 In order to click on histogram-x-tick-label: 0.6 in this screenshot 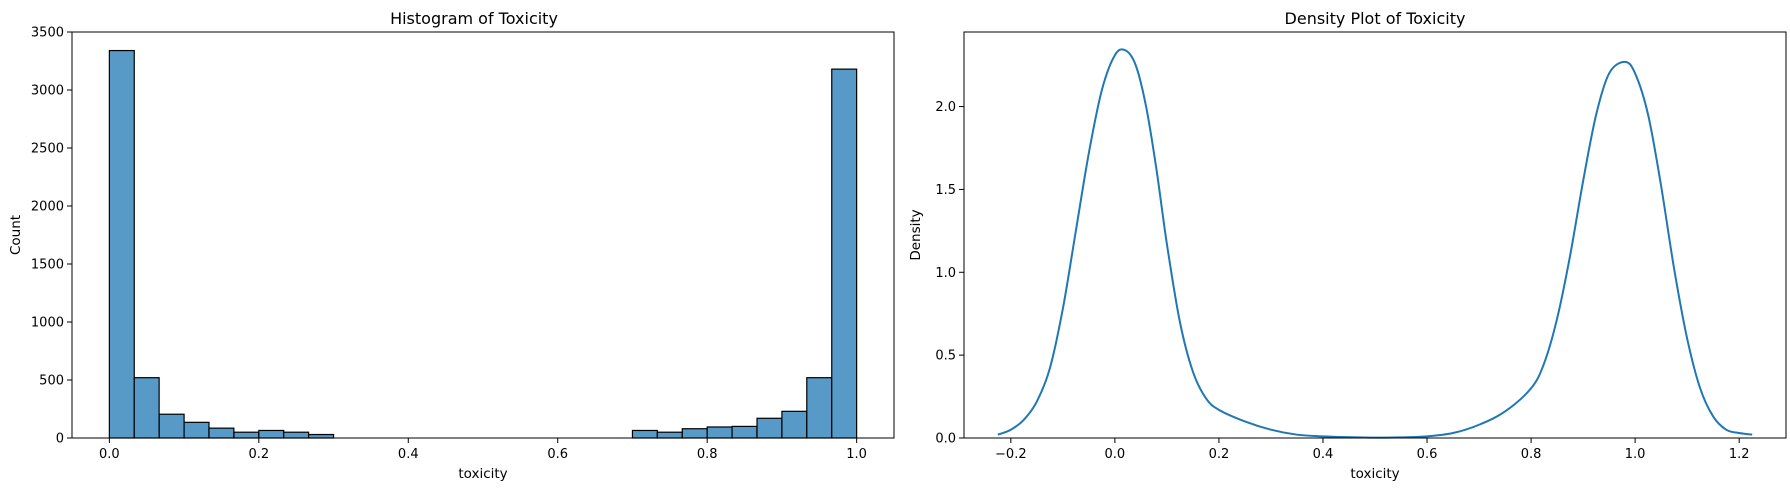, I will do `click(557, 454)`.